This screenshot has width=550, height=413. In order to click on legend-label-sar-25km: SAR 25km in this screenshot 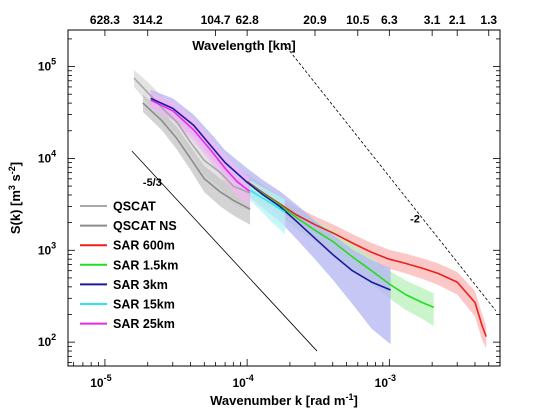, I will do `click(144, 324)`.